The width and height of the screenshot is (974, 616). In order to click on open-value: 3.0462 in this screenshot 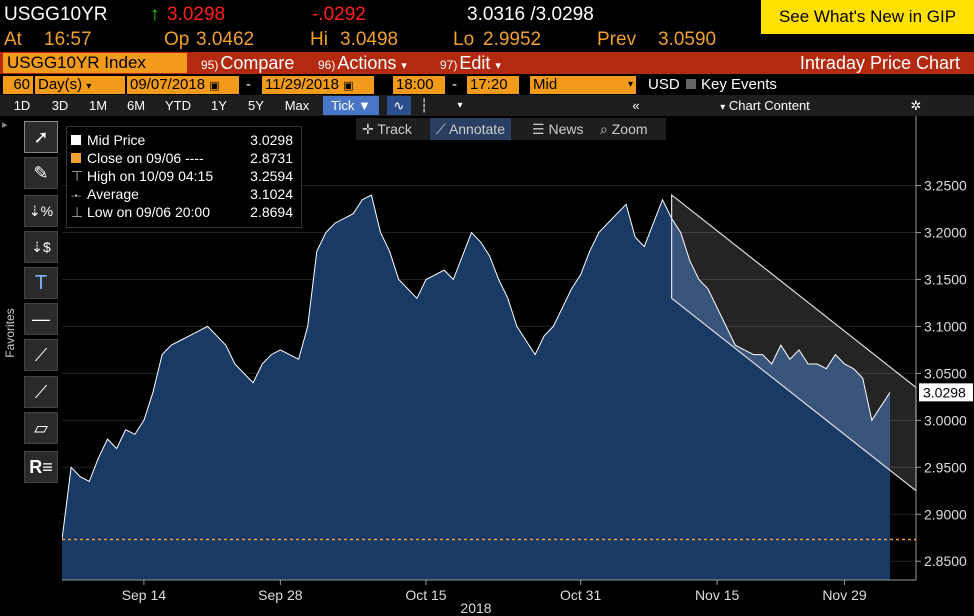, I will do `click(225, 39)`.